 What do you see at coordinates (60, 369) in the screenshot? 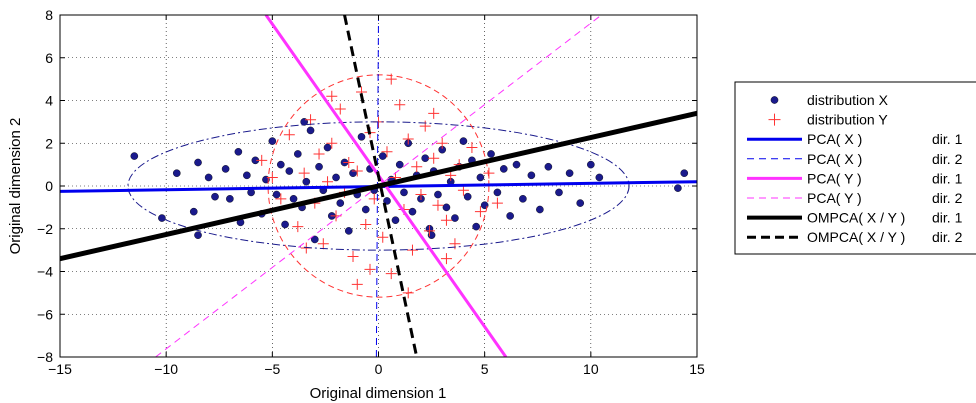
I see `x-tick-label: −15` at bounding box center [60, 369].